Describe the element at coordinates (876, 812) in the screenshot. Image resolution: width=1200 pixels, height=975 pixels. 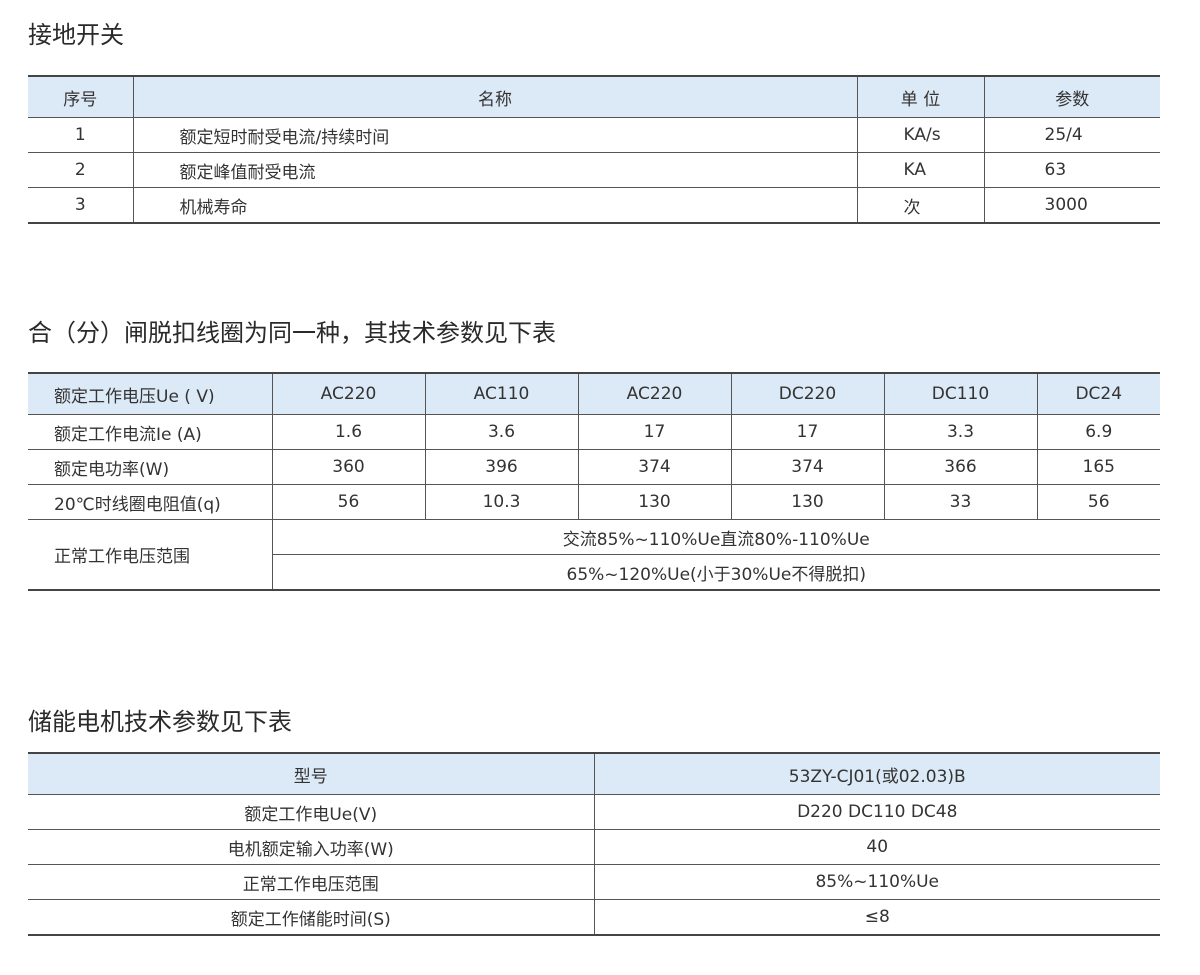
I see `table-cell: D220 DC110 DC48` at that location.